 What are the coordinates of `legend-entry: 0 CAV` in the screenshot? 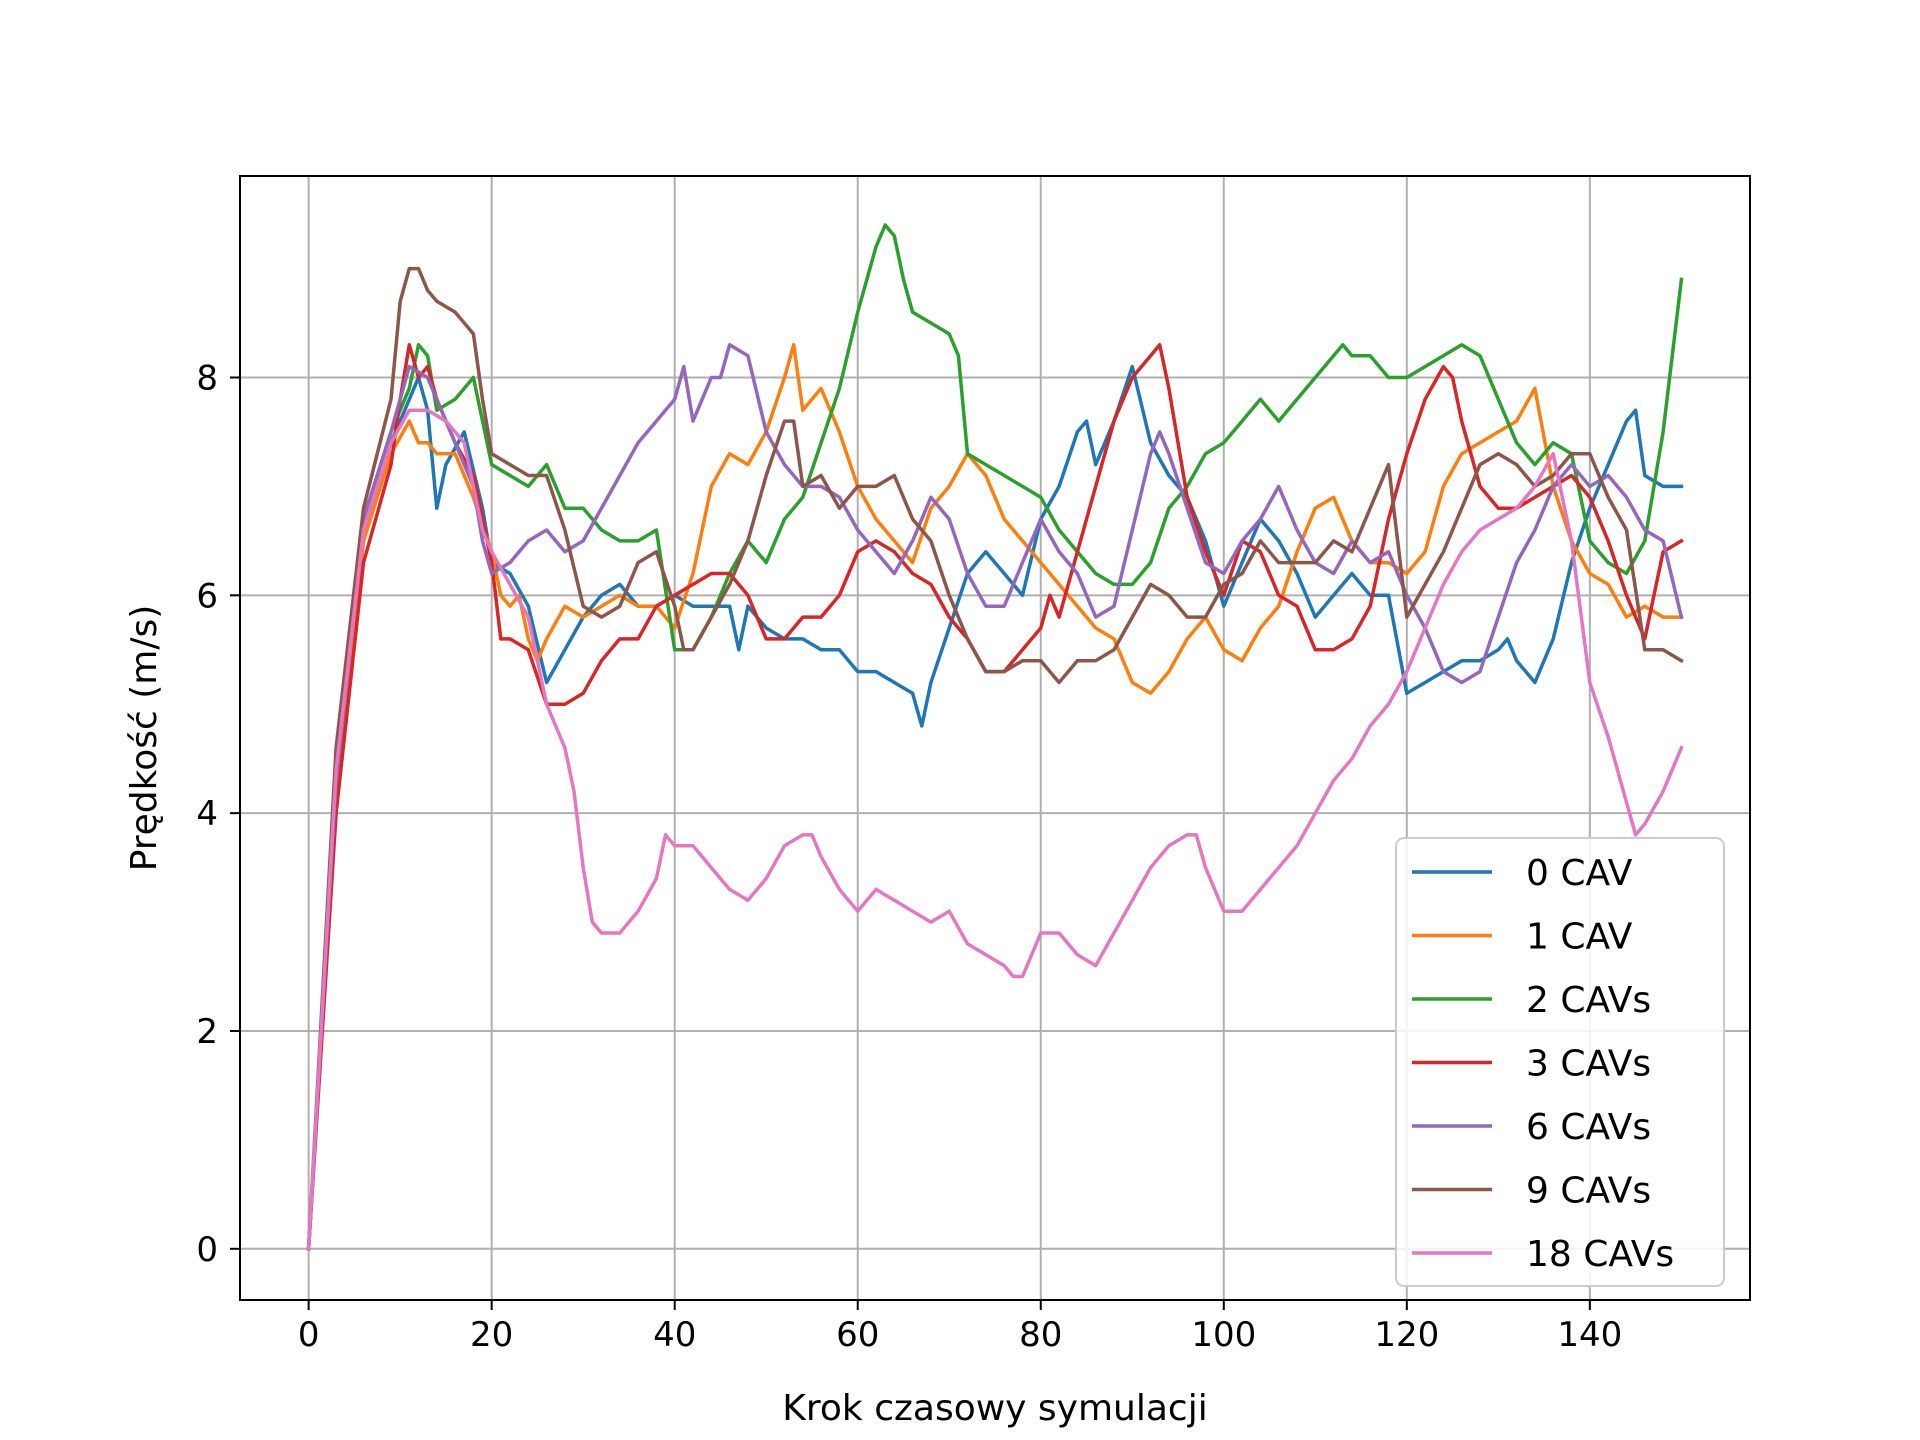 It's located at (1579, 873).